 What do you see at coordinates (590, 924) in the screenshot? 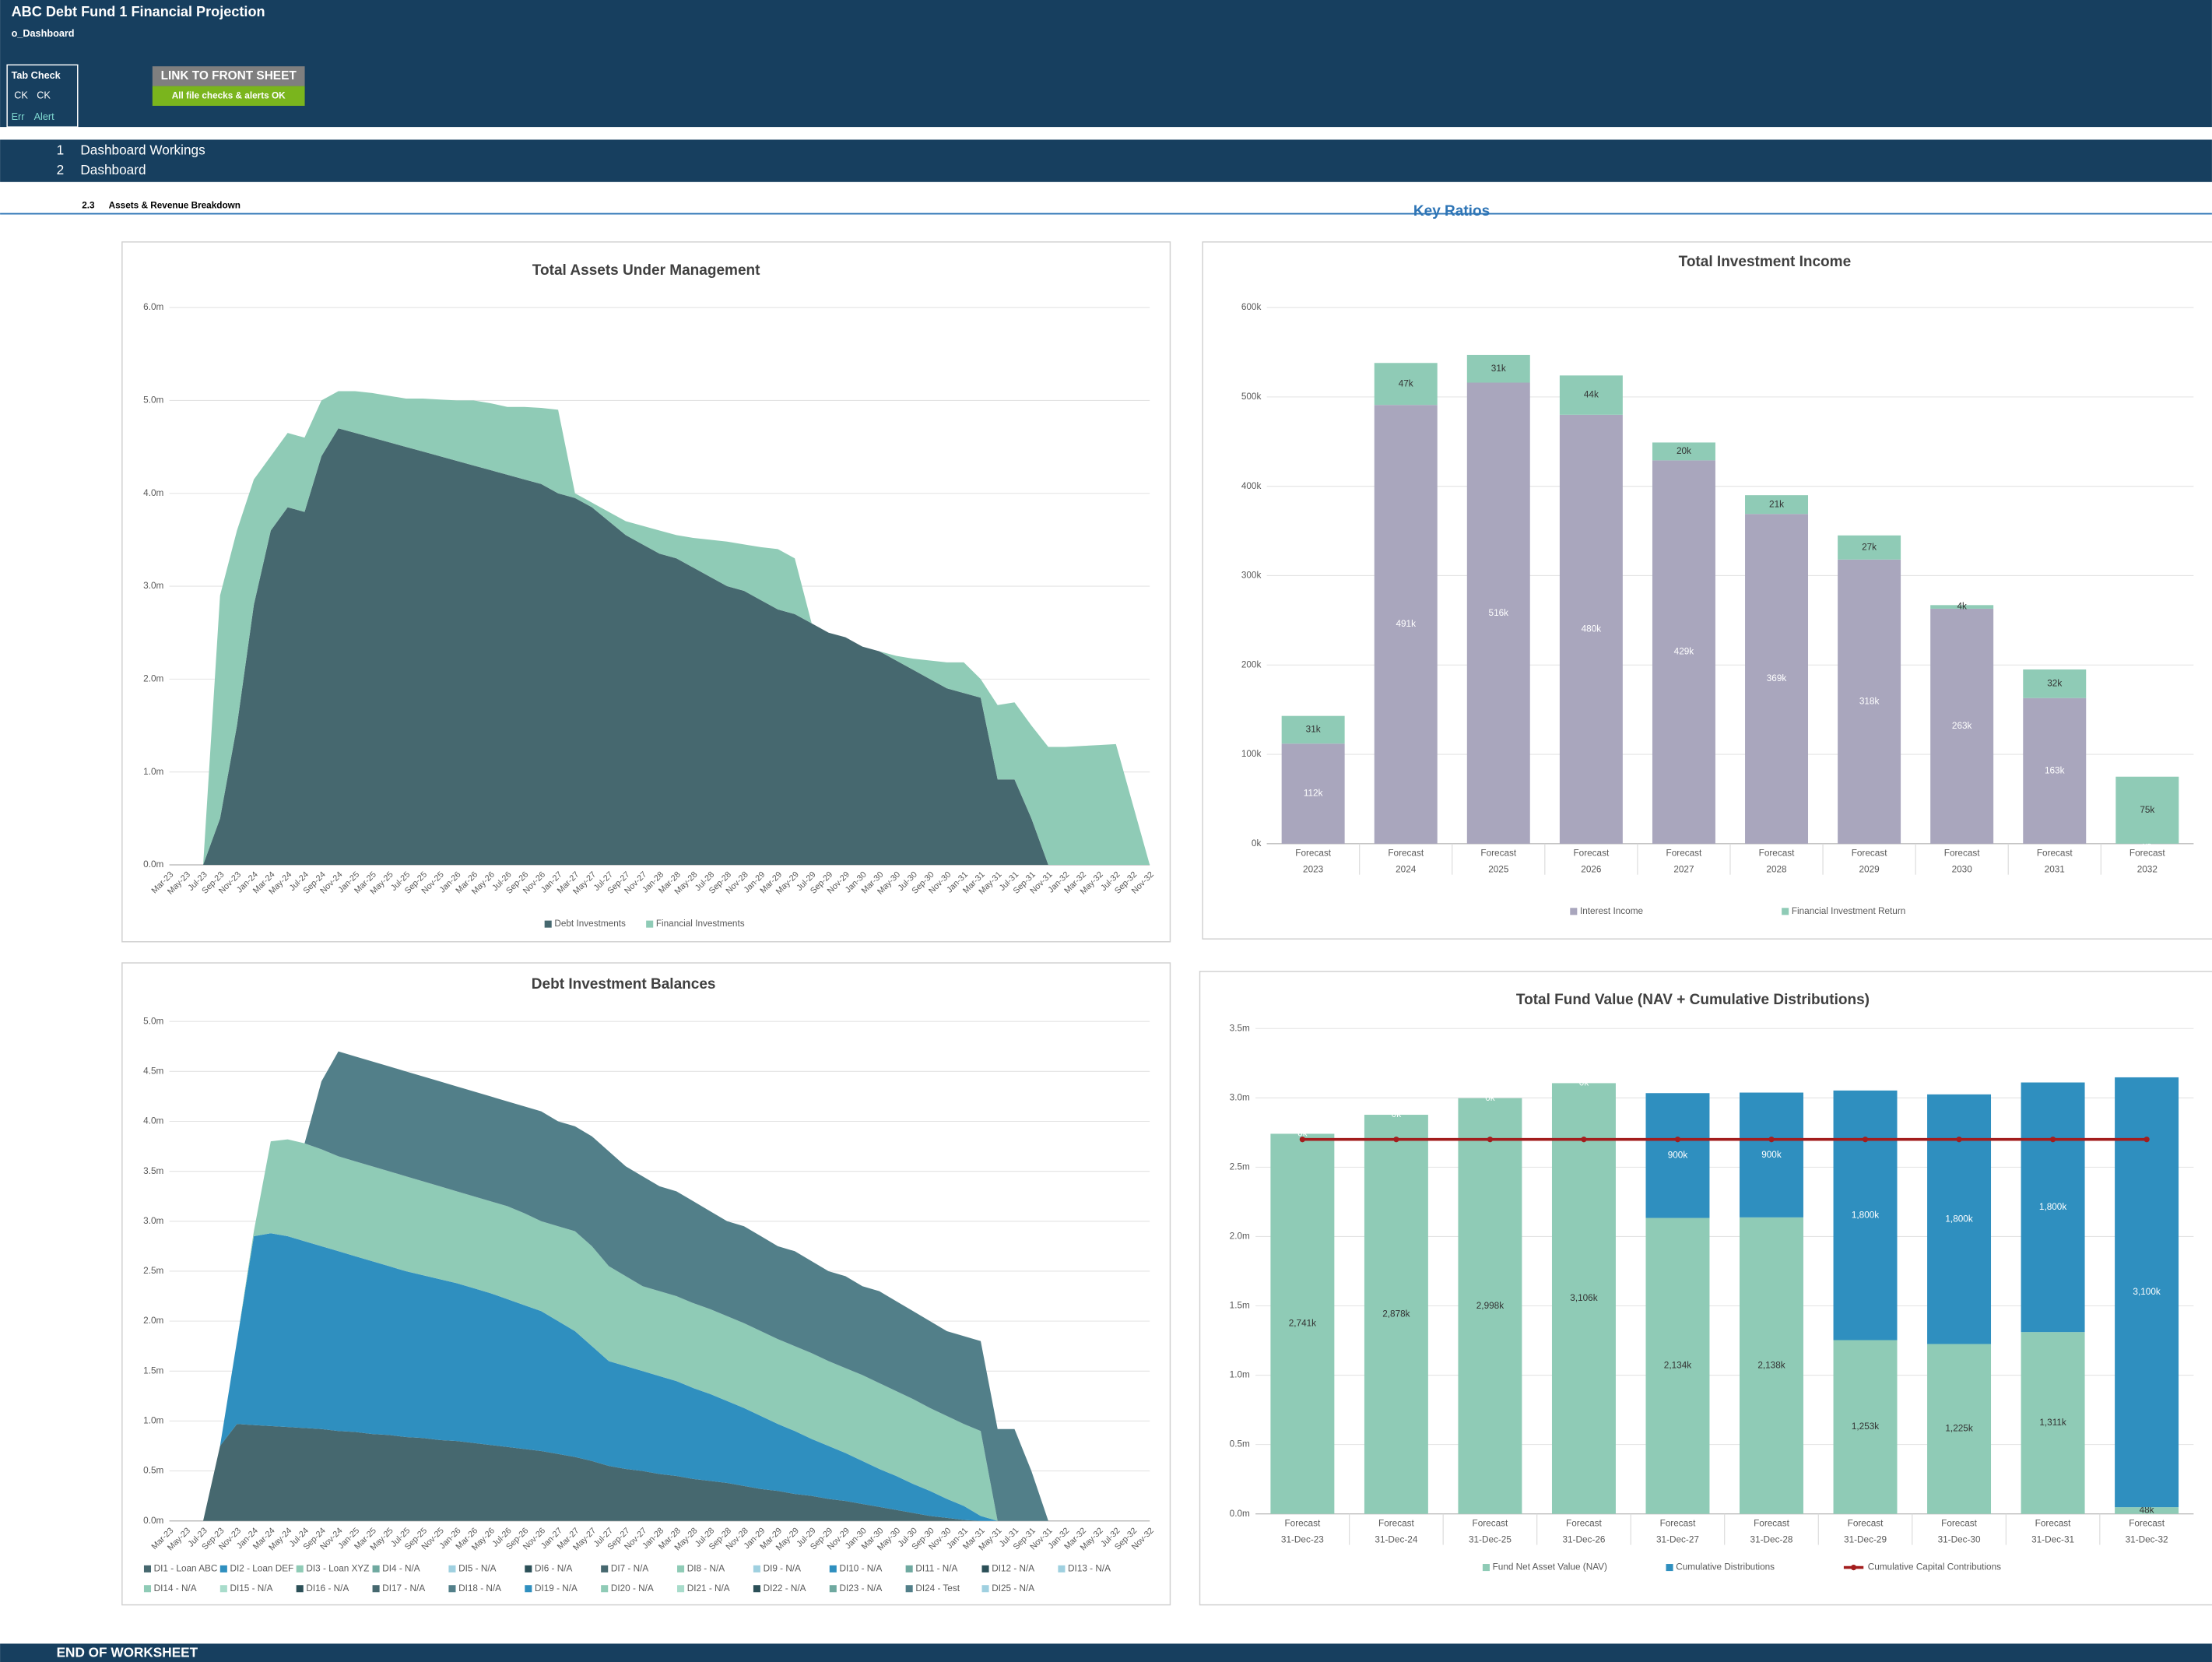
I see `legend-label: Debt Investments` at bounding box center [590, 924].